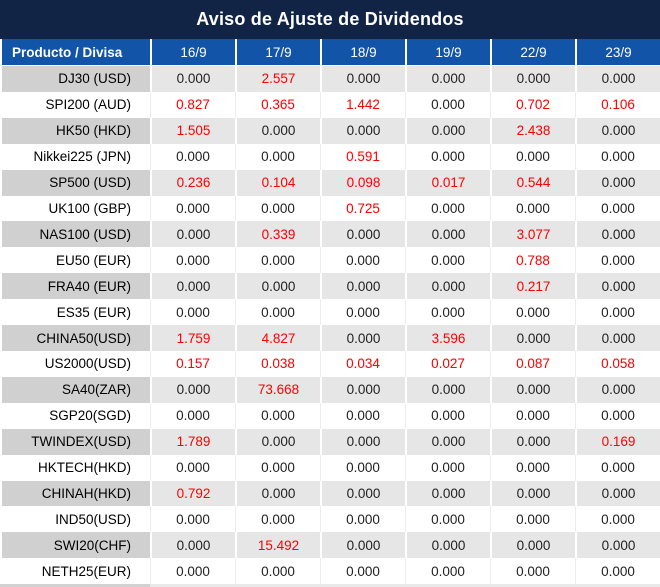 This screenshot has height=587, width=660. I want to click on date-column-header: 18/9, so click(362, 52).